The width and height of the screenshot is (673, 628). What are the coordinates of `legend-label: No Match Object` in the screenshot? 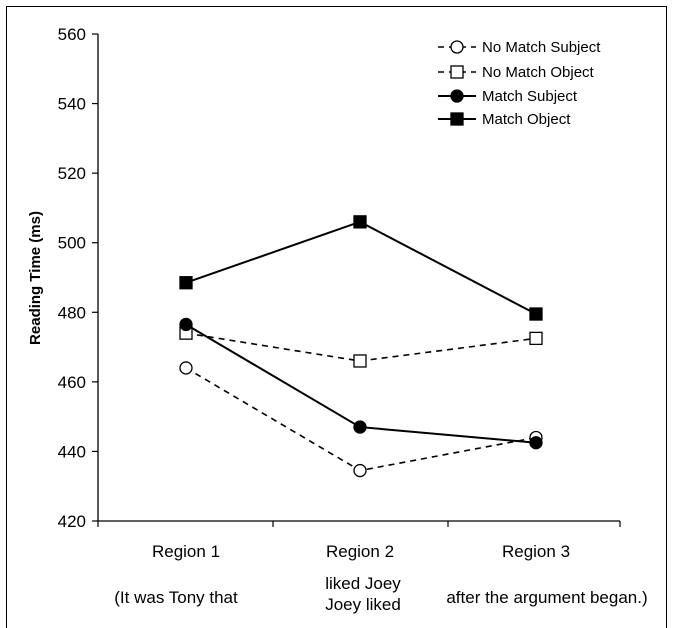 It's located at (538, 72).